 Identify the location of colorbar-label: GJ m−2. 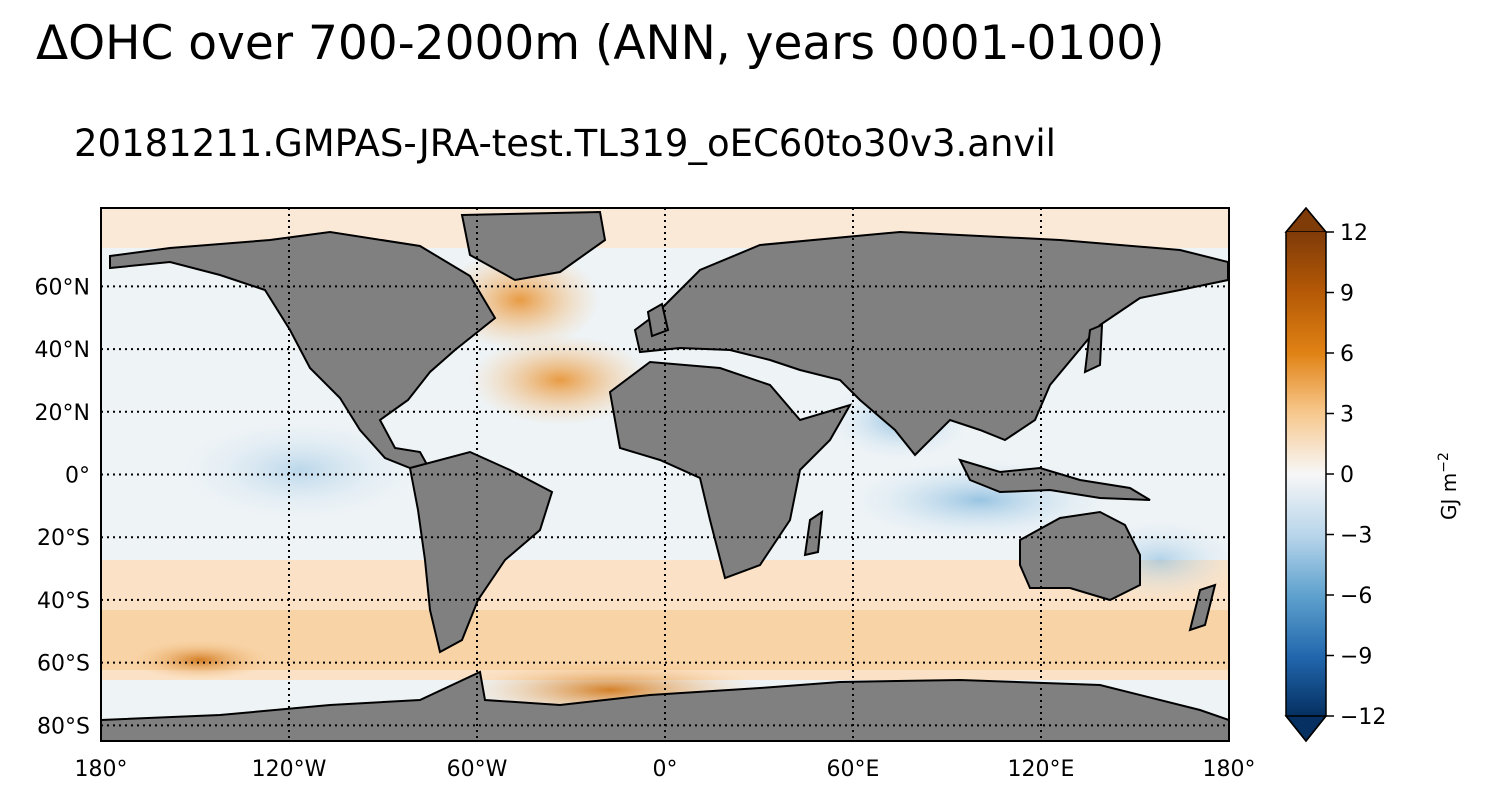
(1448, 486).